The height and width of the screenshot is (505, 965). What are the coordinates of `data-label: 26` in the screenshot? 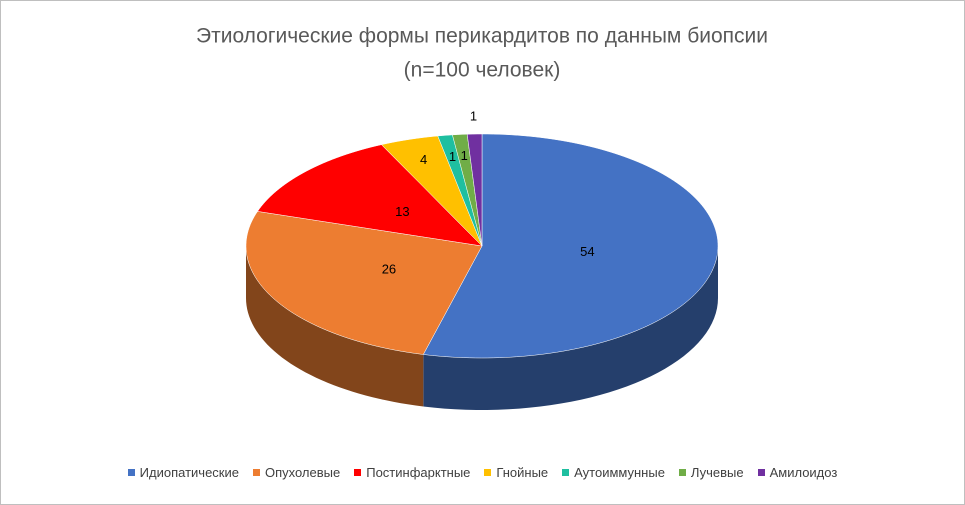 It's located at (389, 269).